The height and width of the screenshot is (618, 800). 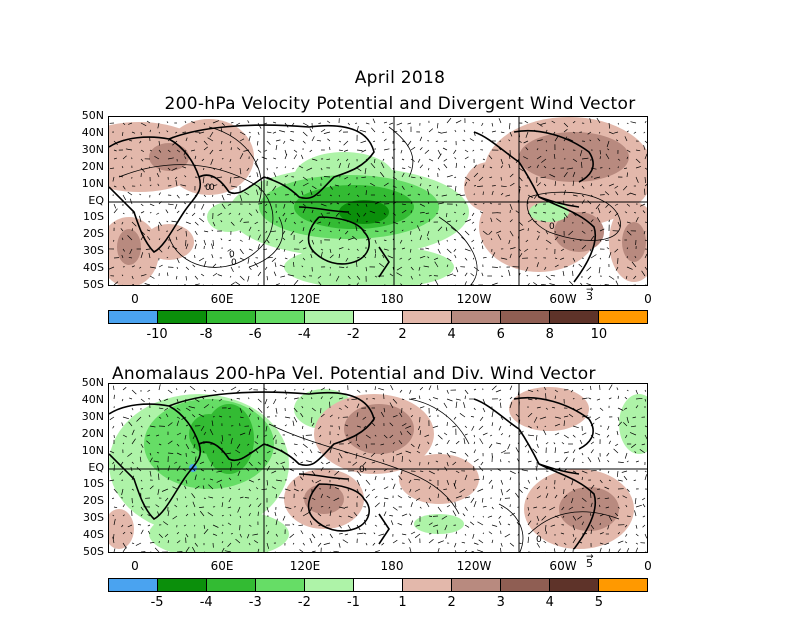 I want to click on colorbar-swatch, so click(x=476, y=585).